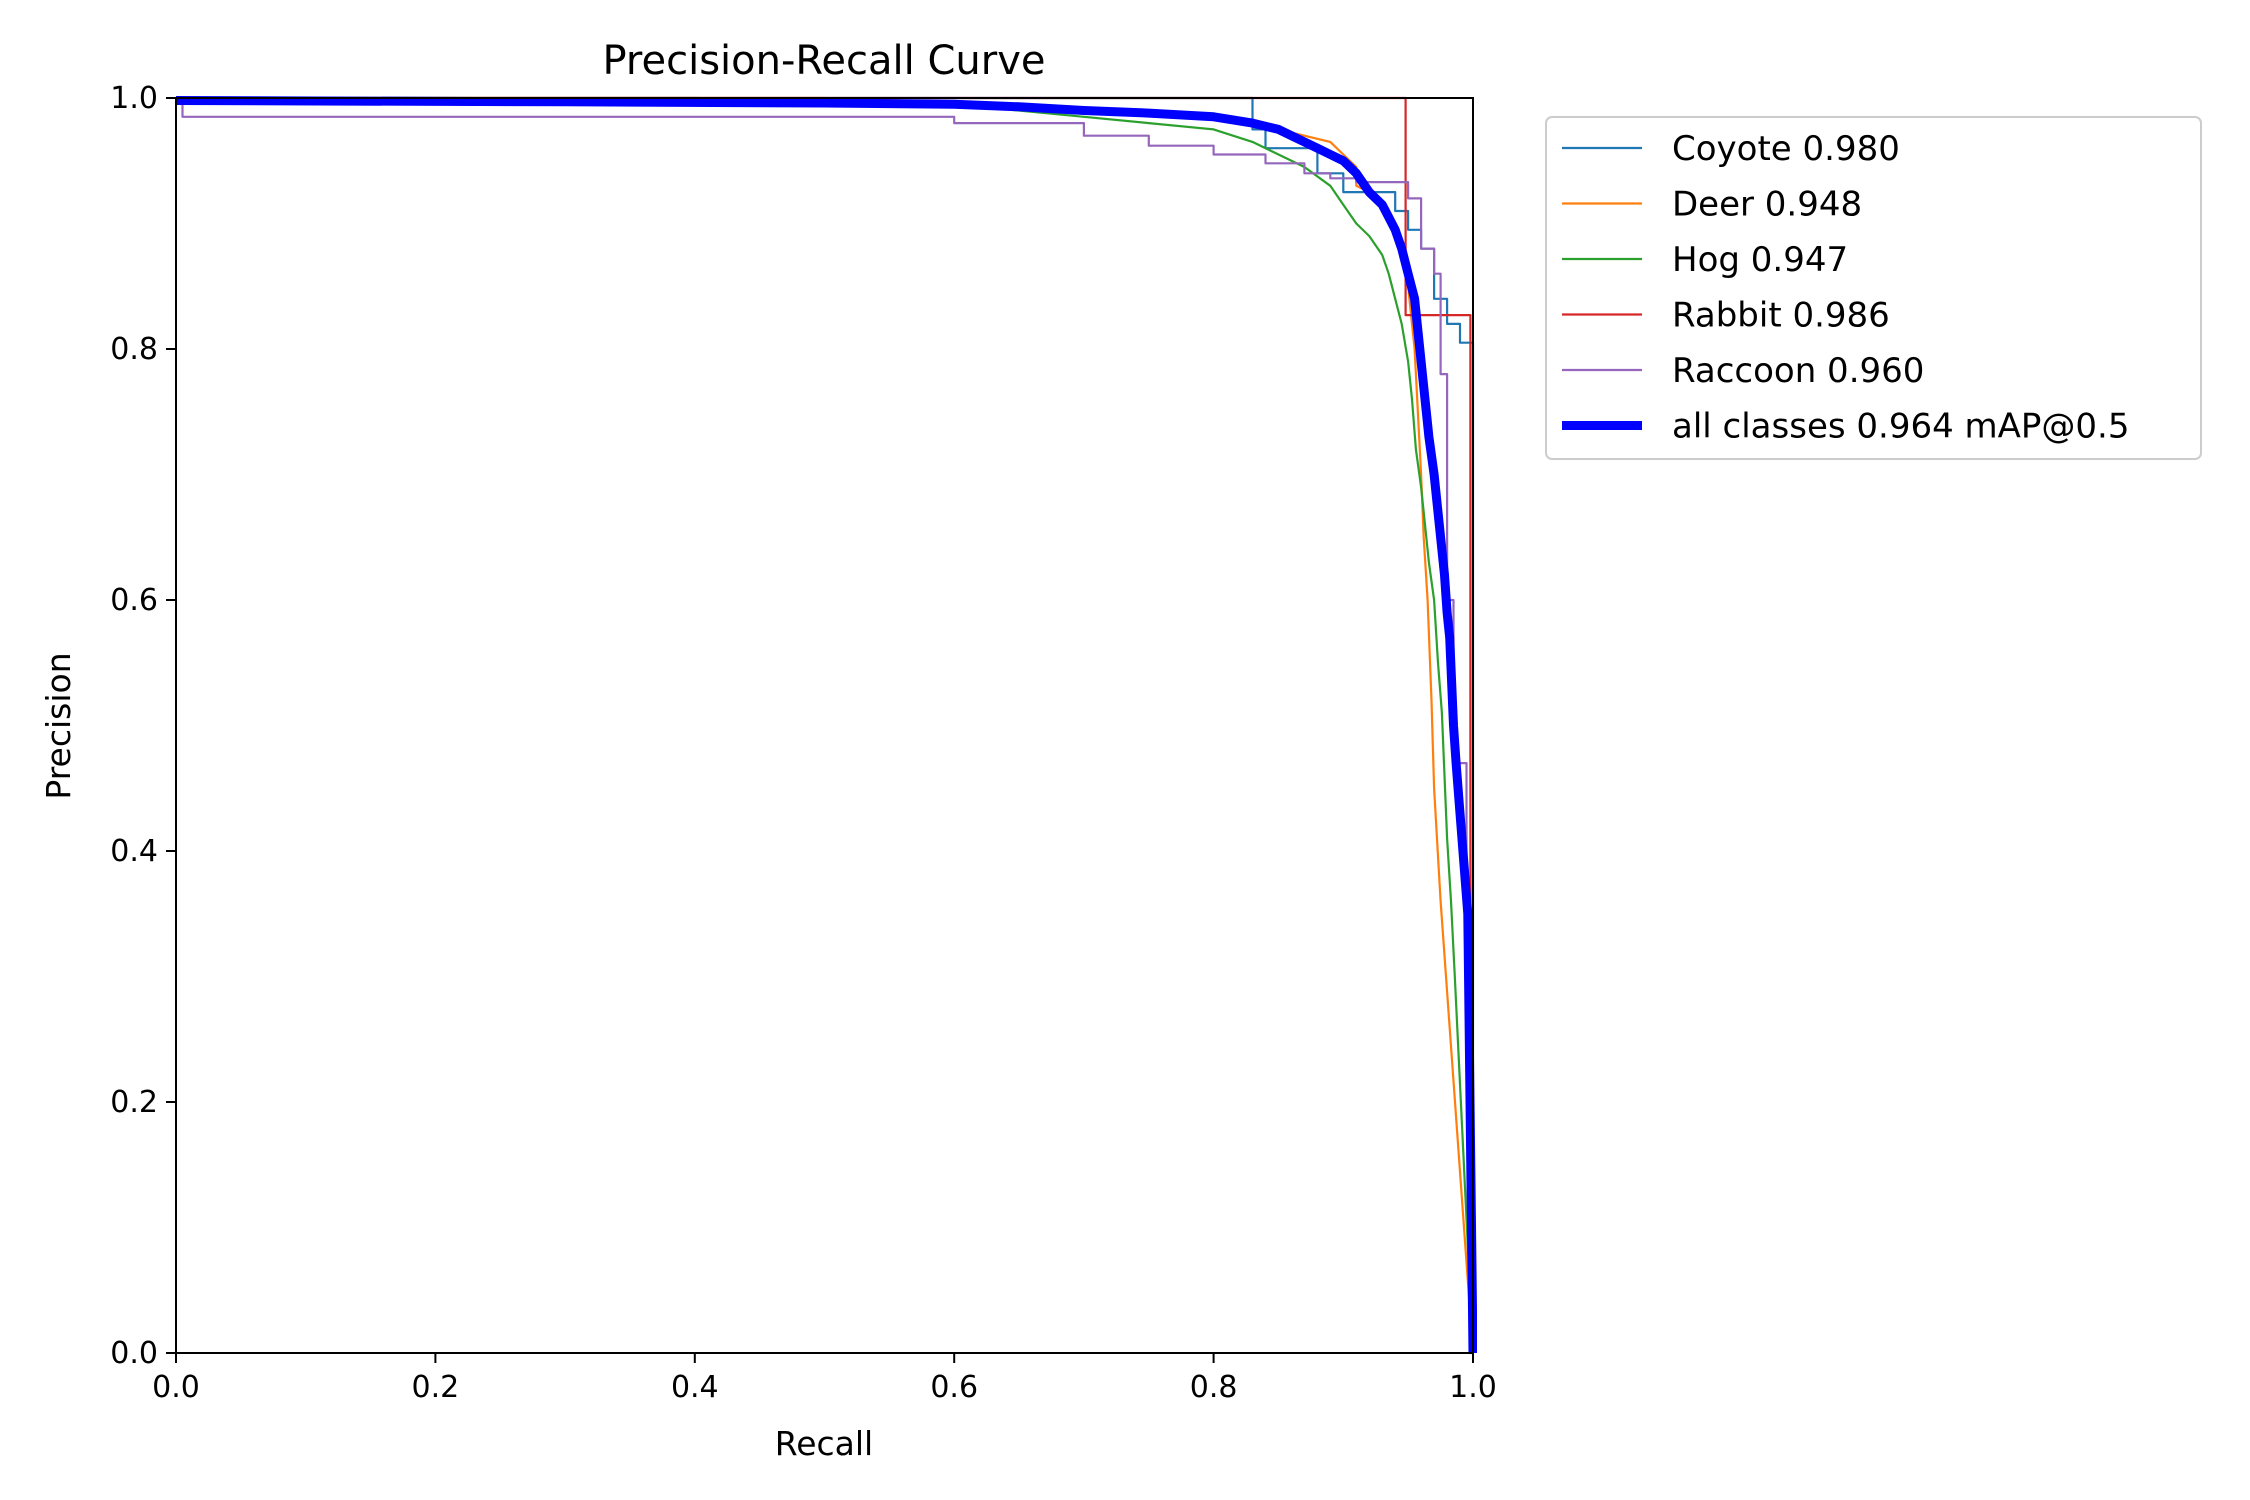  What do you see at coordinates (1760, 260) in the screenshot?
I see `legend-entry: Hog 0.947` at bounding box center [1760, 260].